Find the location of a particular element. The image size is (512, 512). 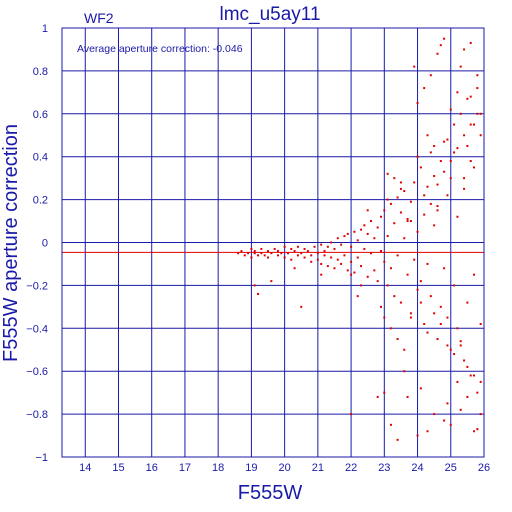

y-tick-label: 0.2 is located at coordinates (40, 201).